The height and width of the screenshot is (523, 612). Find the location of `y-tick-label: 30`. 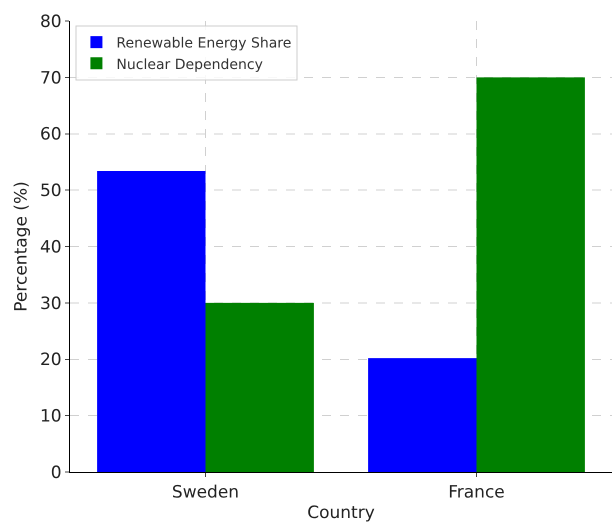

y-tick-label: 30 is located at coordinates (51, 304).